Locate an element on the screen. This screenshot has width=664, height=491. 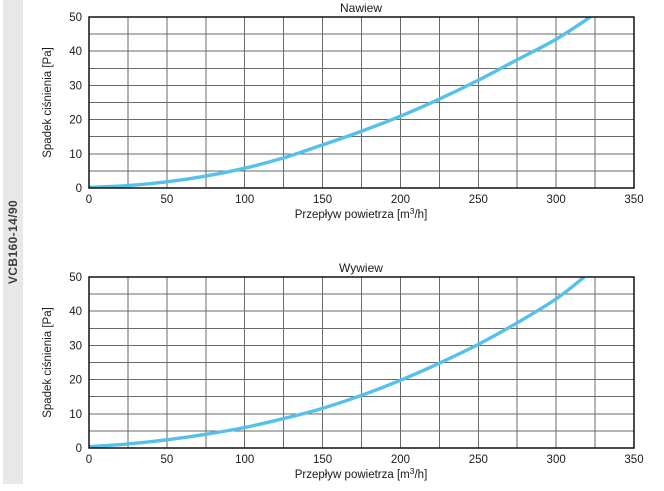
chart-title: Nawiew is located at coordinates (361, 8).